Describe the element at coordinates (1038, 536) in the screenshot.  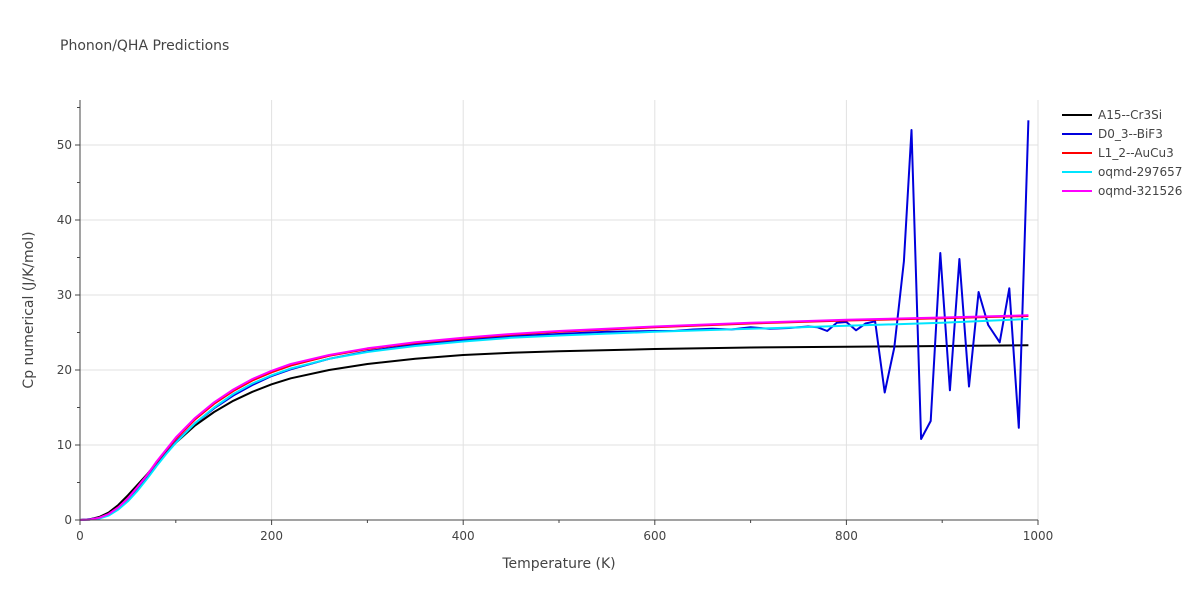
I see `x-tick-label: 1000` at that location.